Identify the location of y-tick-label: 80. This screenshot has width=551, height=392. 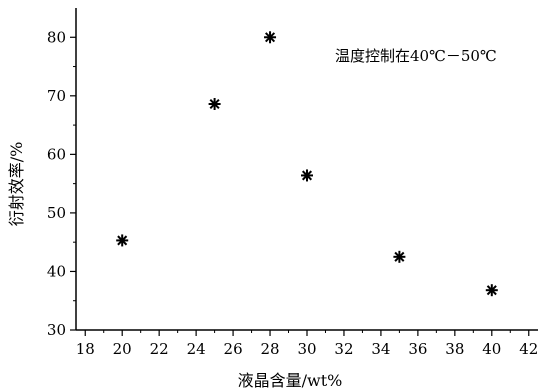
(56, 37).